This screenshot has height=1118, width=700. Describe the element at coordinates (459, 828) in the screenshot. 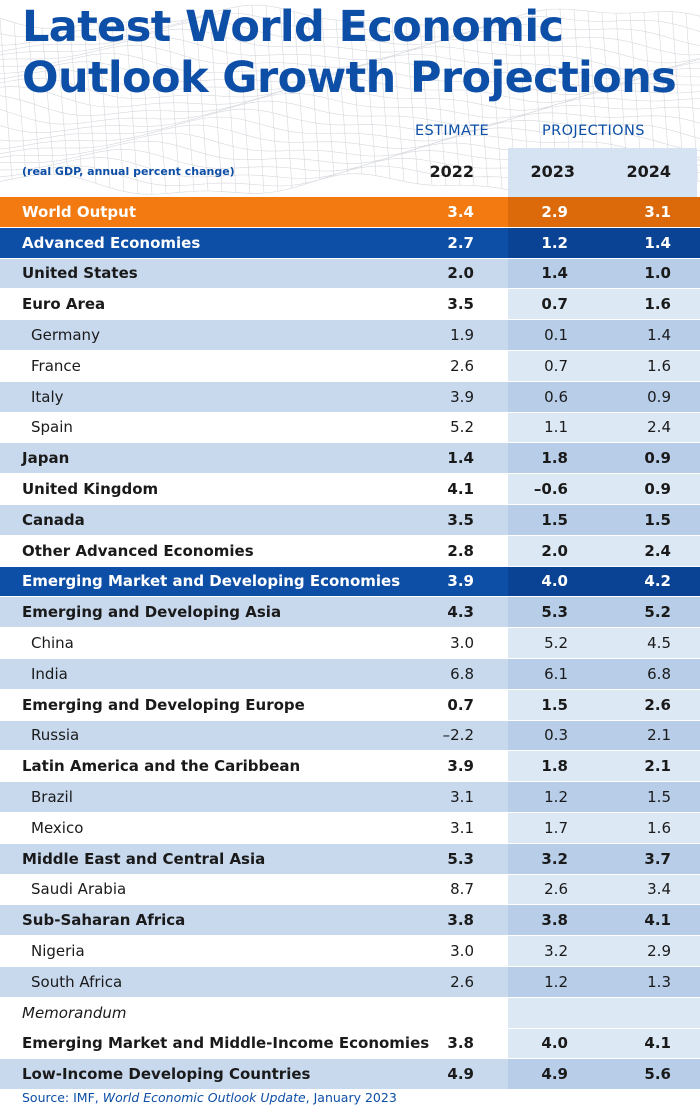

I see `value-2022: 3.1` at that location.